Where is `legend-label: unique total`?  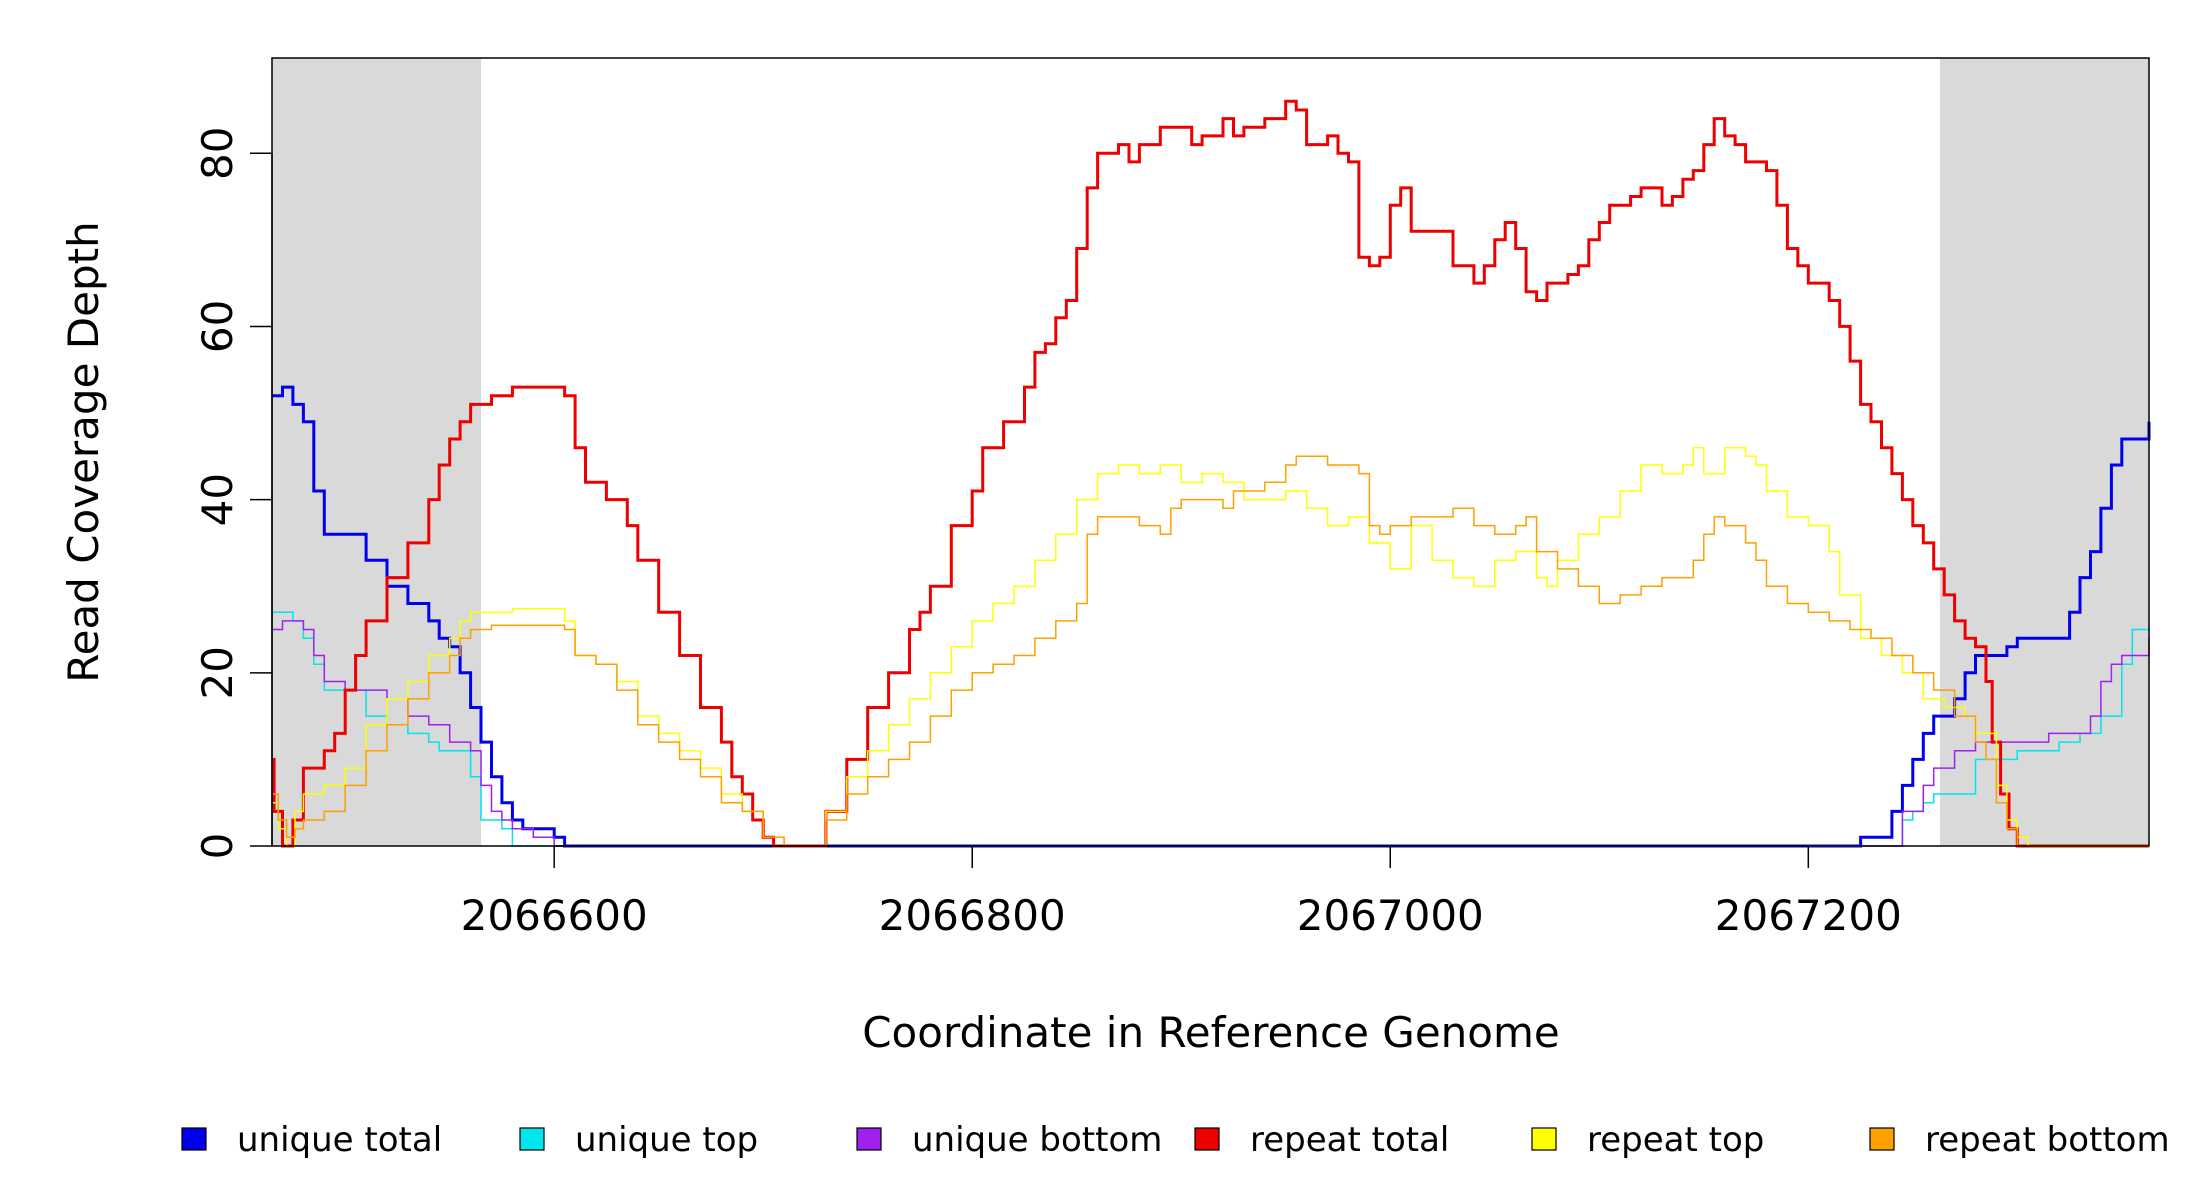 legend-label: unique total is located at coordinates (339, 1140).